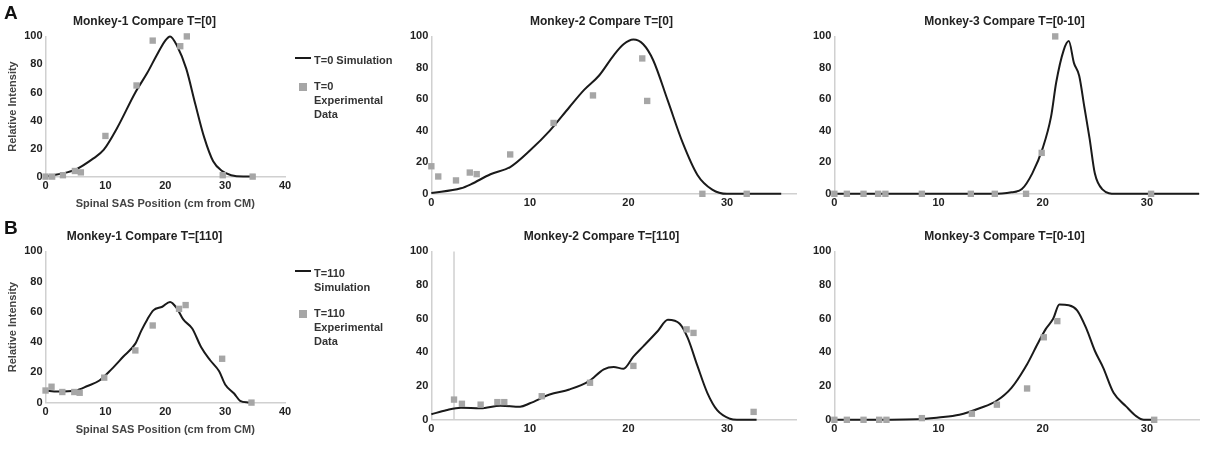 The image size is (1209, 449). Describe the element at coordinates (343, 280) in the screenshot. I see `legend-label: T=110 Simulation` at that location.